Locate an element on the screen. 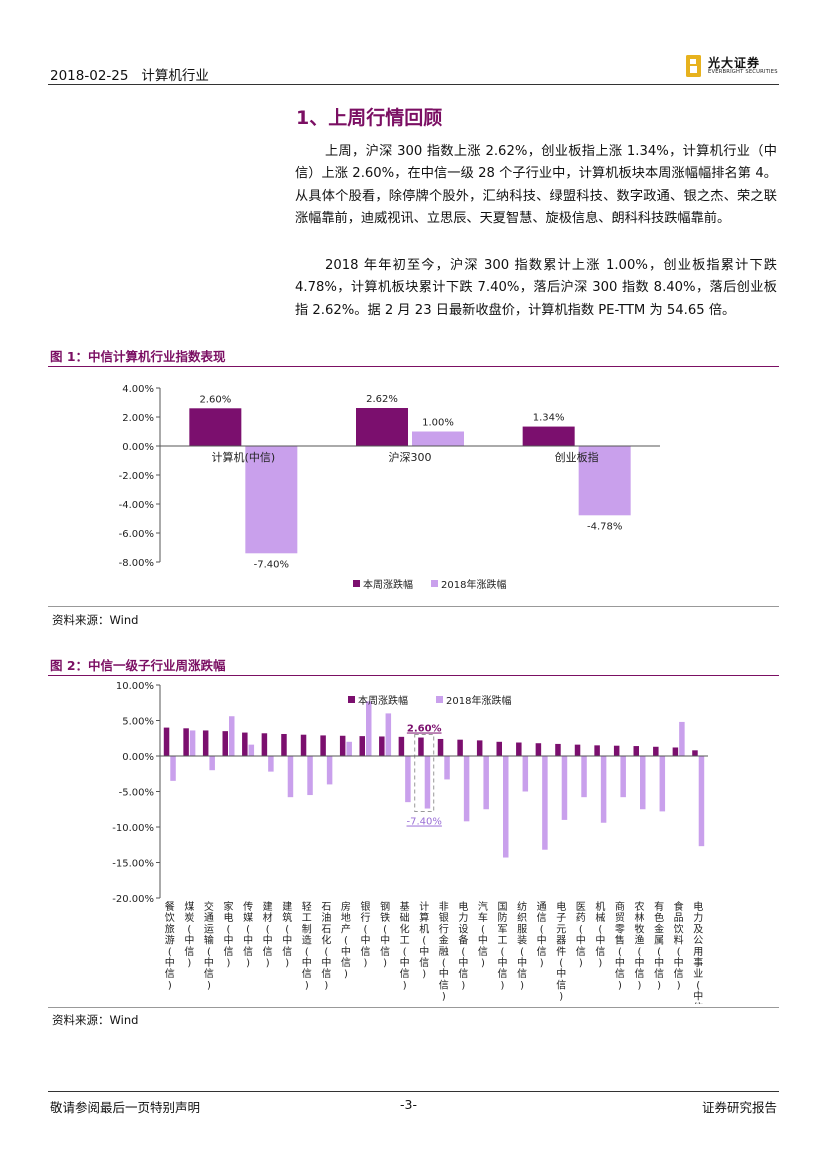  figure2-bottom-rule is located at coordinates (413, 1007).